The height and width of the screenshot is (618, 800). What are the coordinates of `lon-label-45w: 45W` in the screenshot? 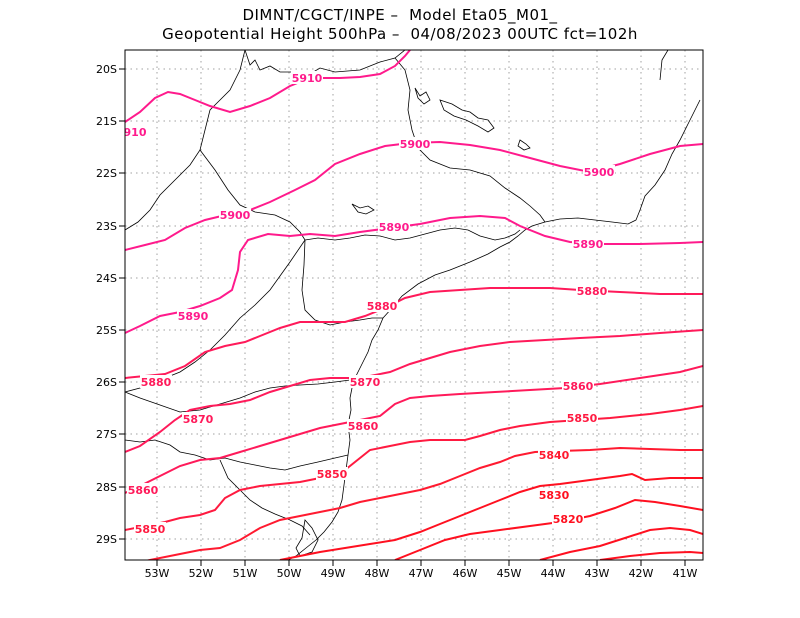 It's located at (509, 573).